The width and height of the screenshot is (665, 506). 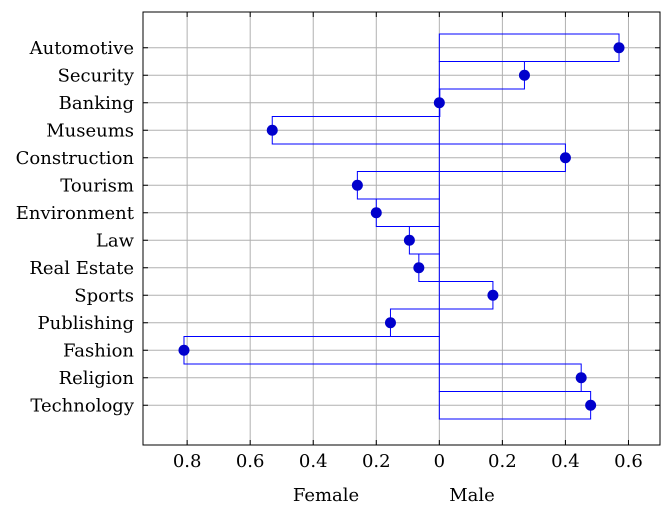 What do you see at coordinates (439, 461) in the screenshot?
I see `x-tick-label: 0` at bounding box center [439, 461].